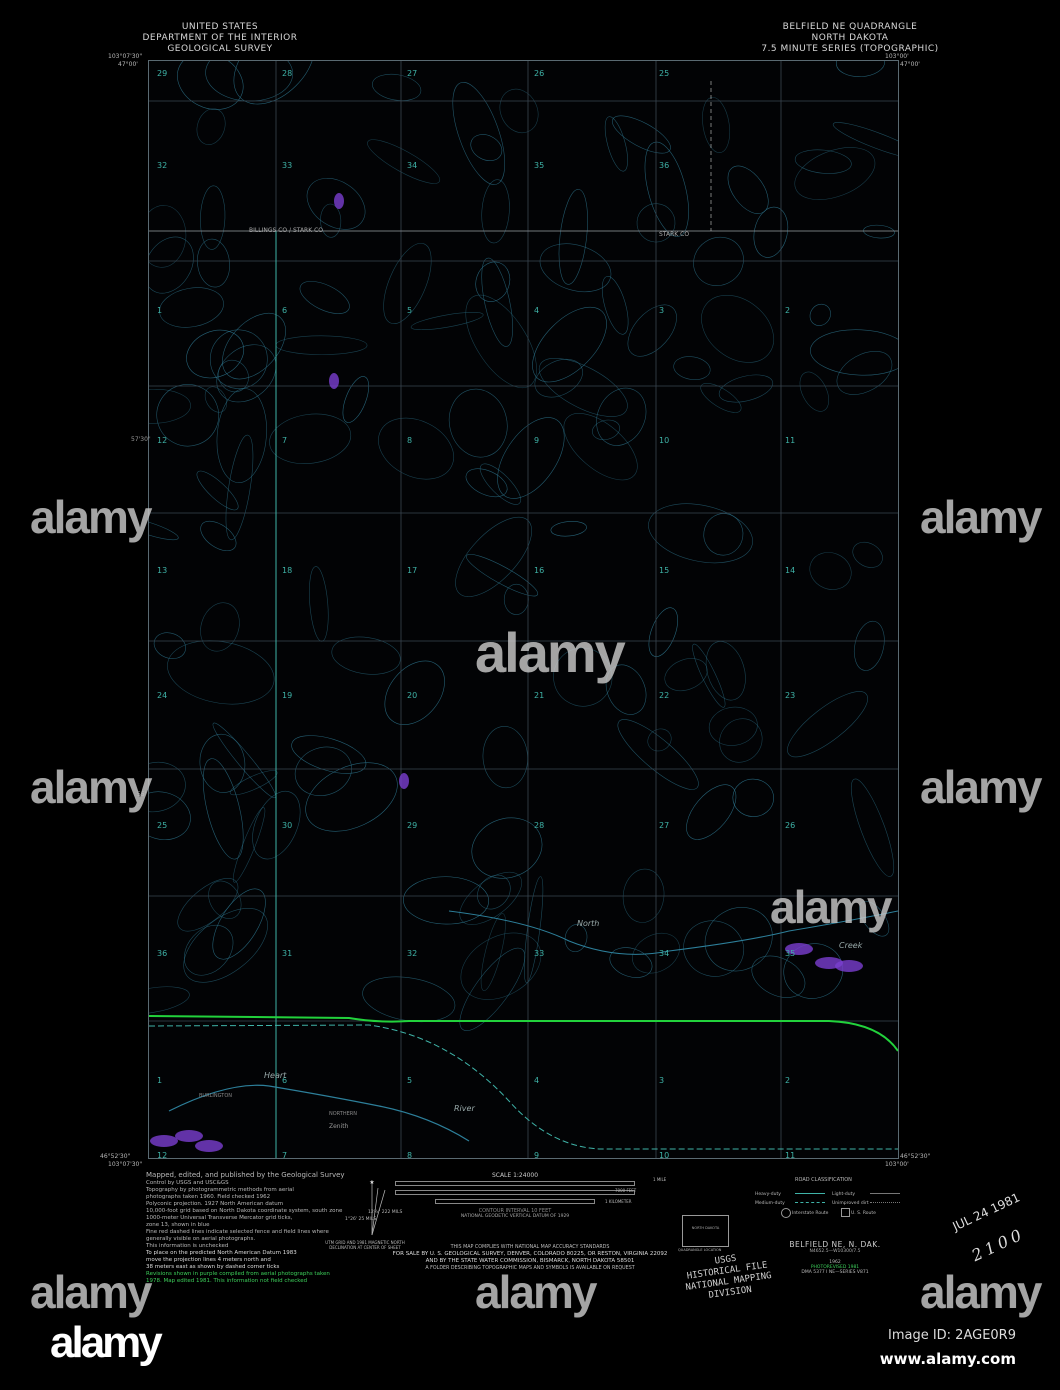  What do you see at coordinates (660, 1179) in the screenshot?
I see `scale-unit: 1 MILE` at bounding box center [660, 1179].